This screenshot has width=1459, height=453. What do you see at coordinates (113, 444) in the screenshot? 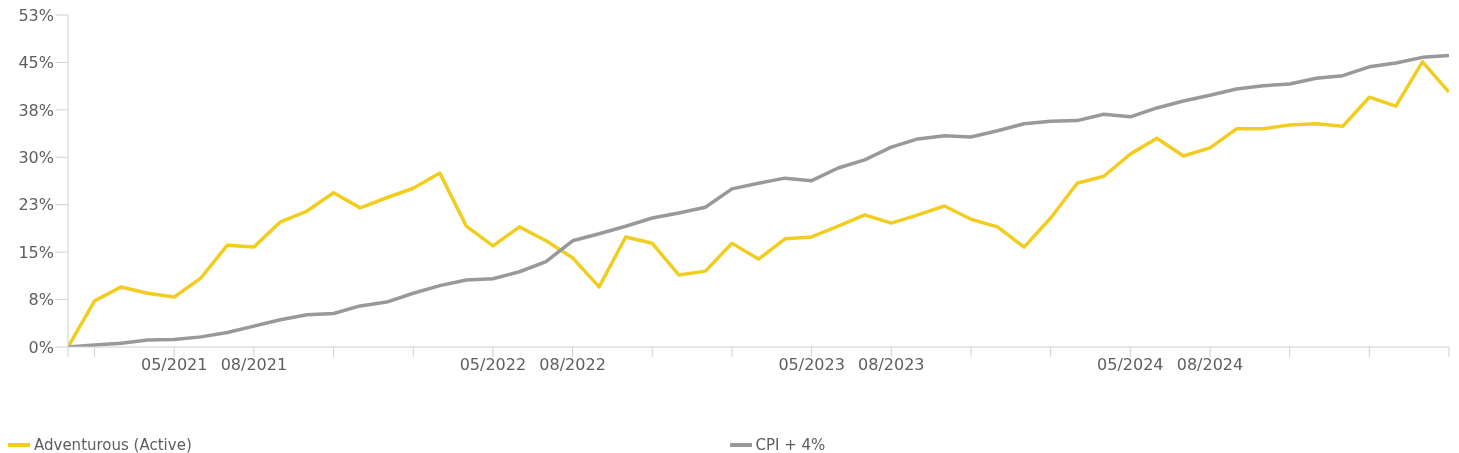
I see `legend-label: Adventurous (Active)` at bounding box center [113, 444].